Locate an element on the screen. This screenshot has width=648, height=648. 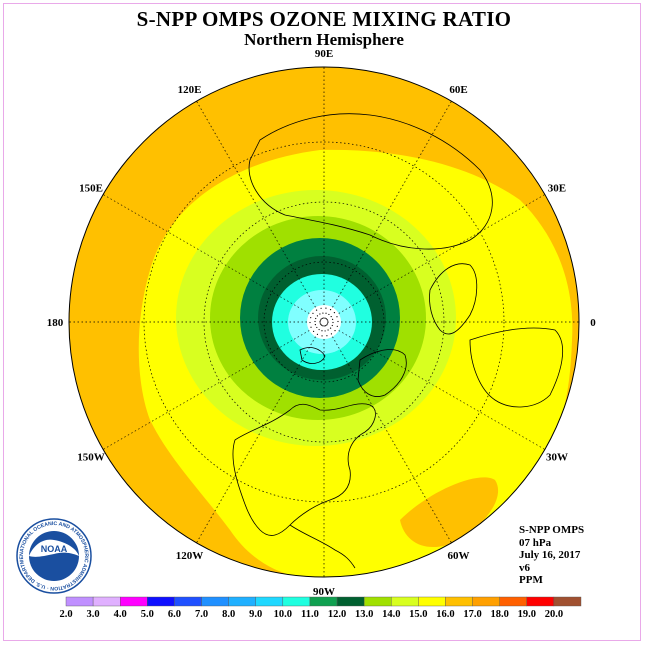
longitude-label: 30W is located at coordinates (557, 458).